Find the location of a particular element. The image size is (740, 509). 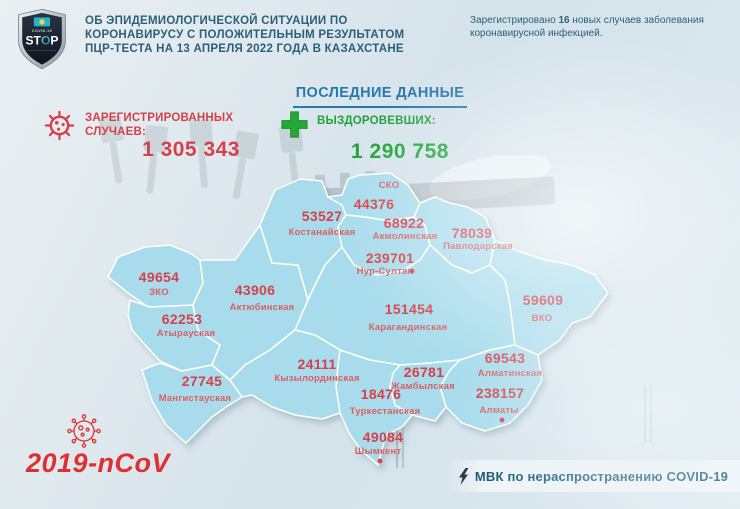

committee-banner: МВК по нераспространению COVID-19 is located at coordinates (593, 476).